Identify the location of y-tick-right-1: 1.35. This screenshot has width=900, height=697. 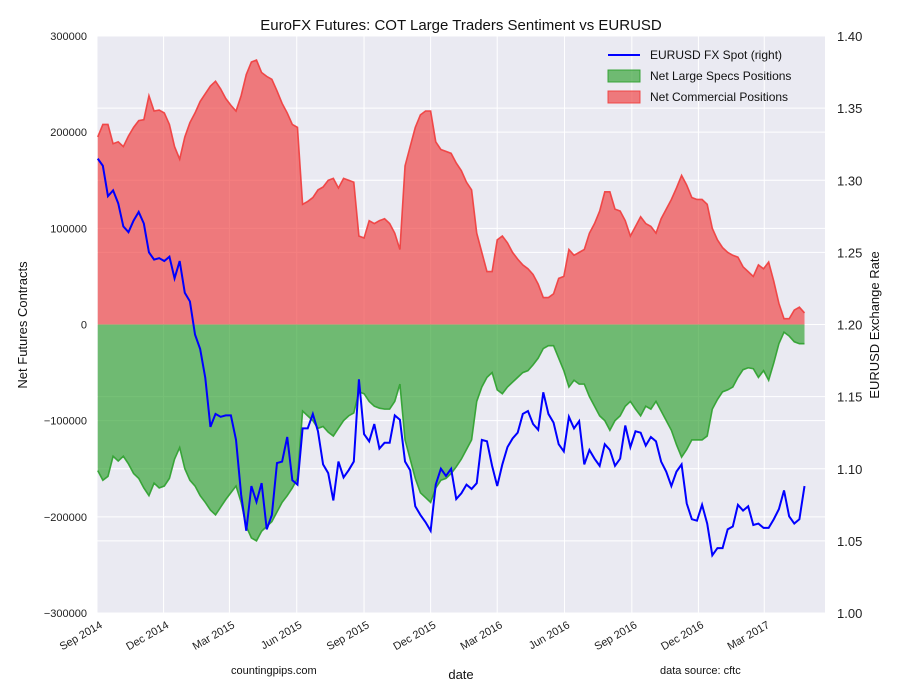
(849, 108).